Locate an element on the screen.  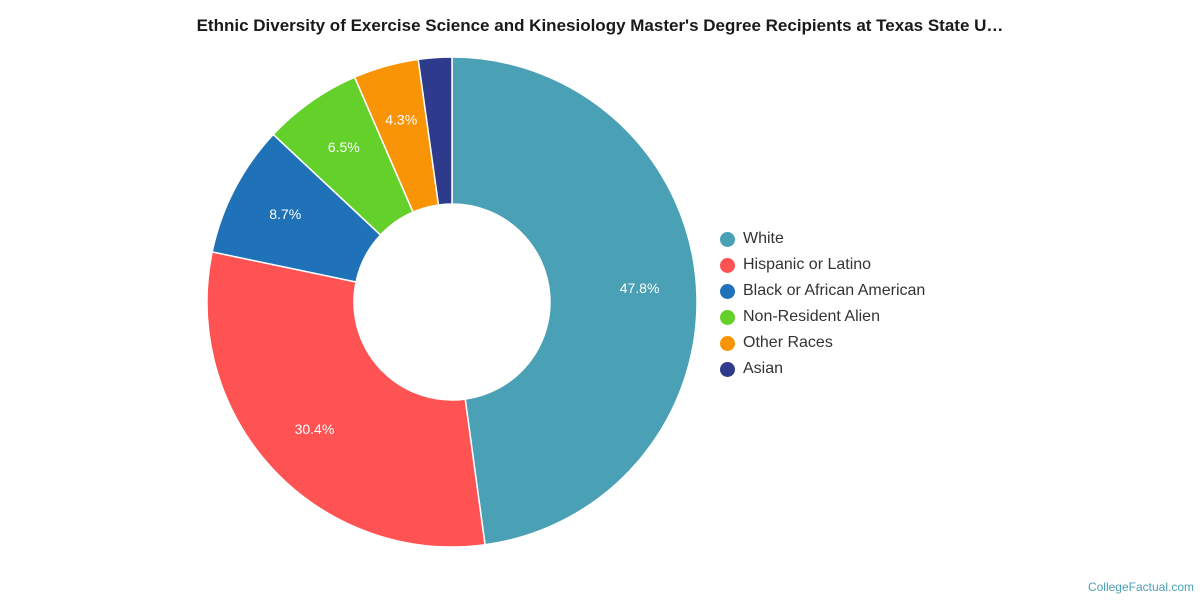
legend-item: Hispanic or Latino is located at coordinates (822, 265).